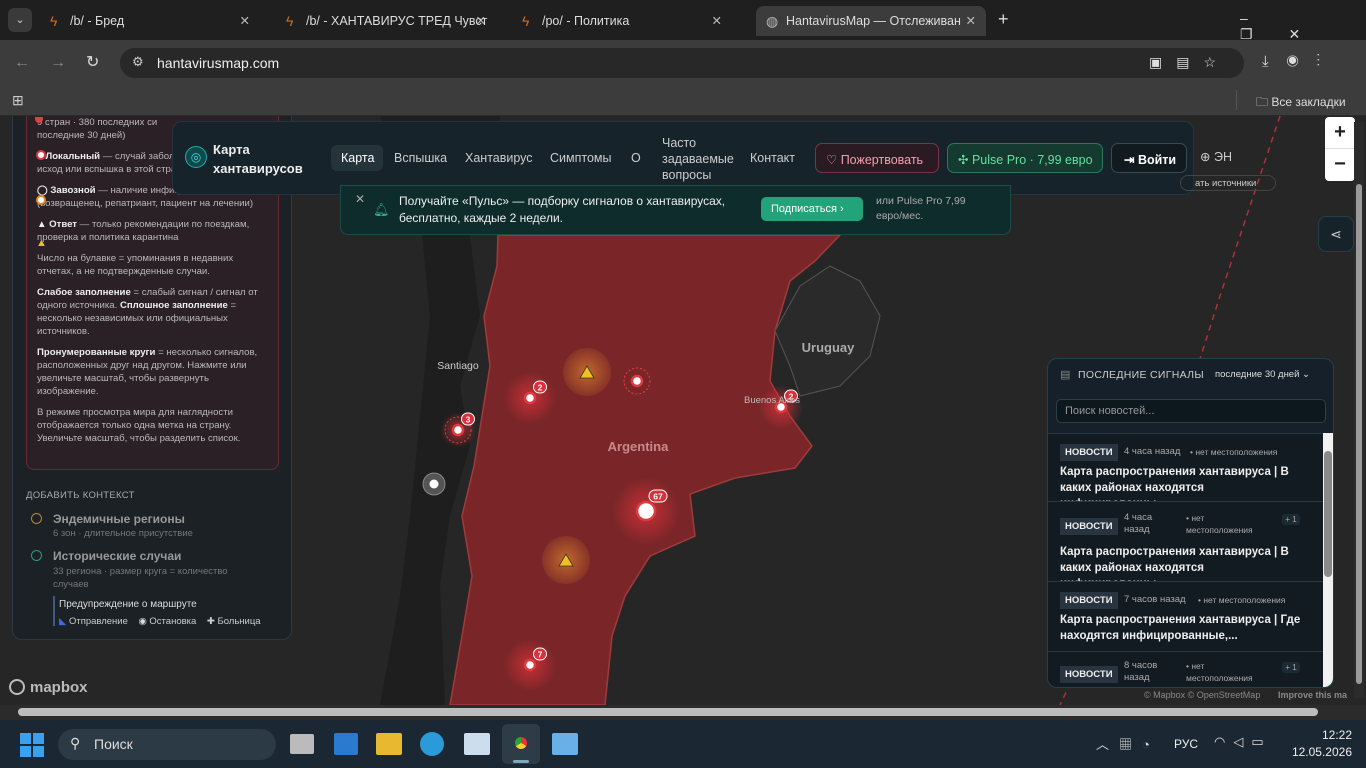  What do you see at coordinates (1003, 19) in the screenshot?
I see `new-tab: +` at bounding box center [1003, 19].